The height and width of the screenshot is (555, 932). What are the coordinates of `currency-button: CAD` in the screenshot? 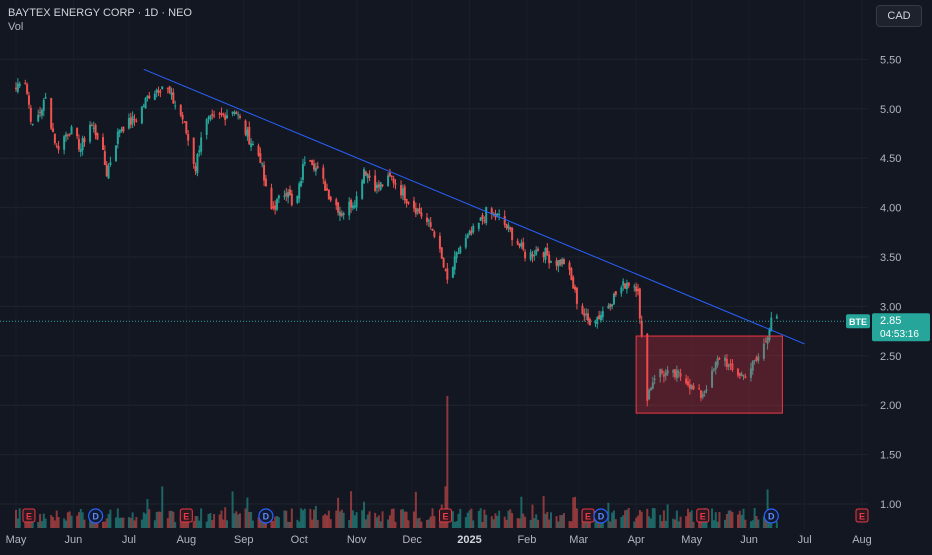 It's located at (899, 16).